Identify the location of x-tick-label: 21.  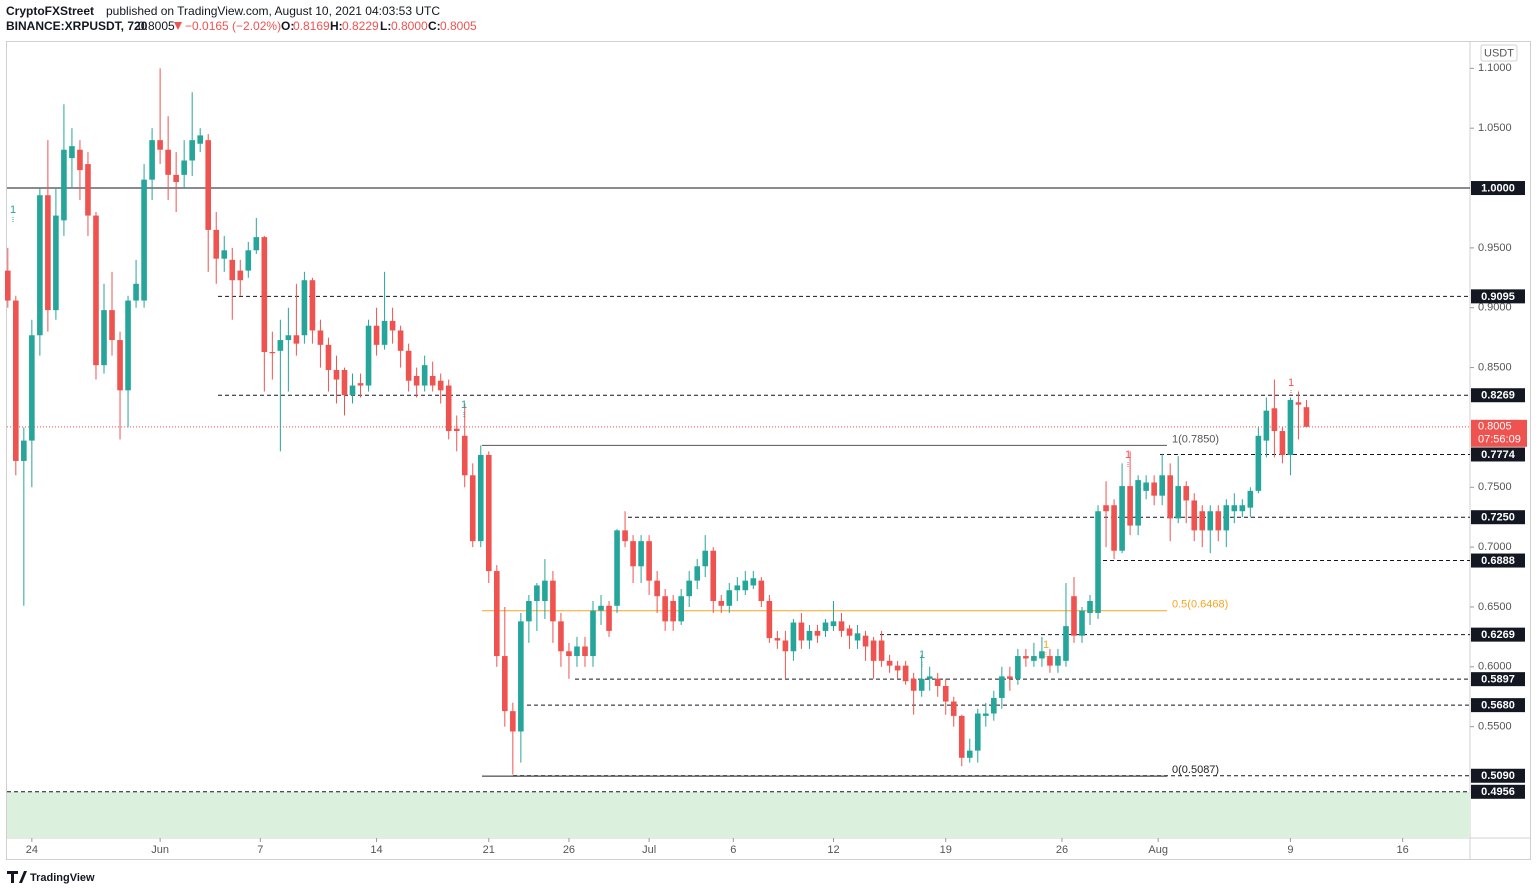
(489, 850).